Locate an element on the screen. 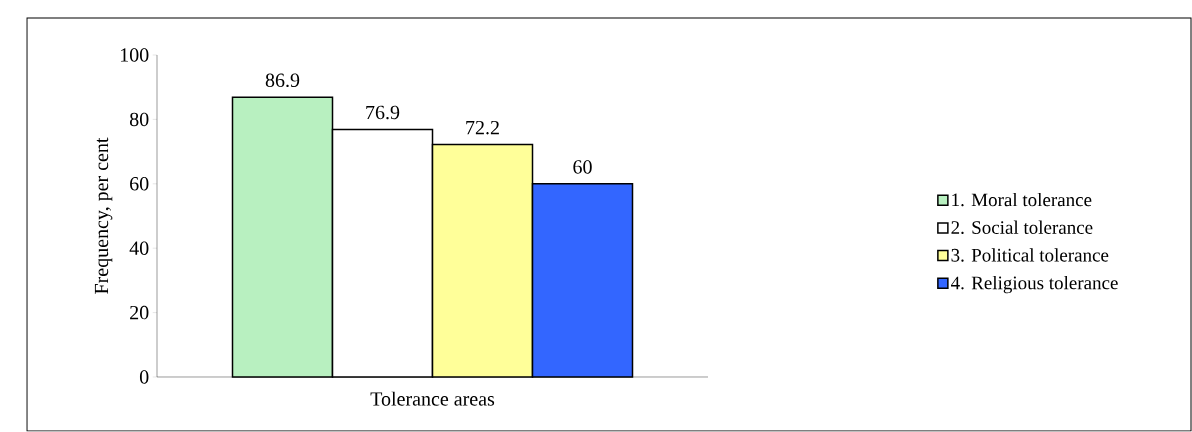 The image size is (1192, 432). data-label: 86.9 is located at coordinates (282, 80).